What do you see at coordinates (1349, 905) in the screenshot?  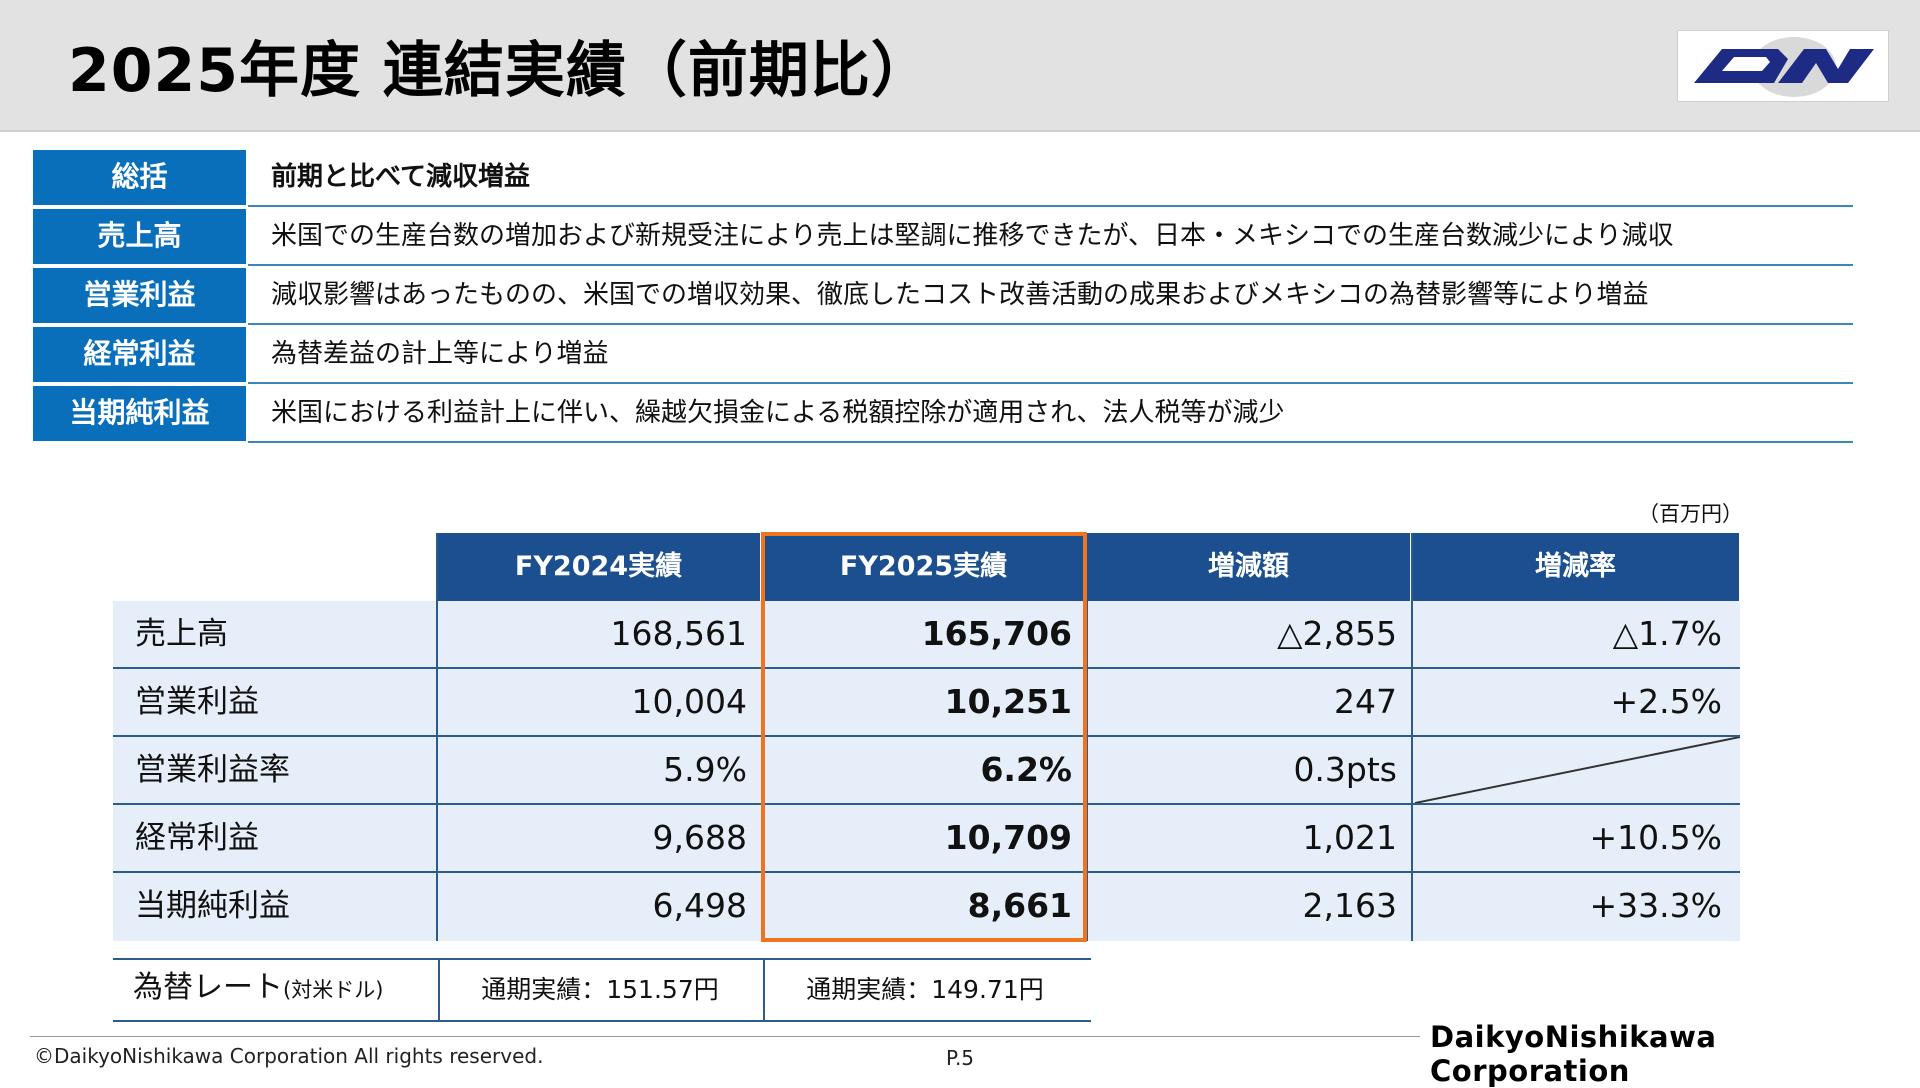 I see `value-diff: 2,163` at bounding box center [1349, 905].